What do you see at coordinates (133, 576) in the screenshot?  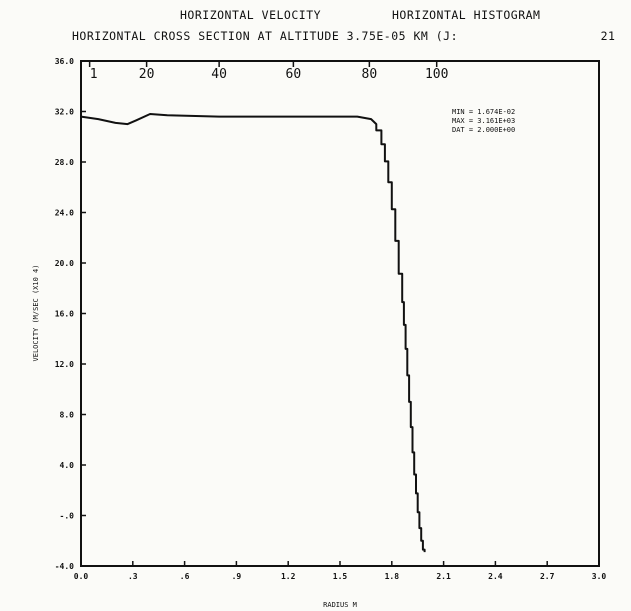 I see `x-tick-label: .3` at bounding box center [133, 576].